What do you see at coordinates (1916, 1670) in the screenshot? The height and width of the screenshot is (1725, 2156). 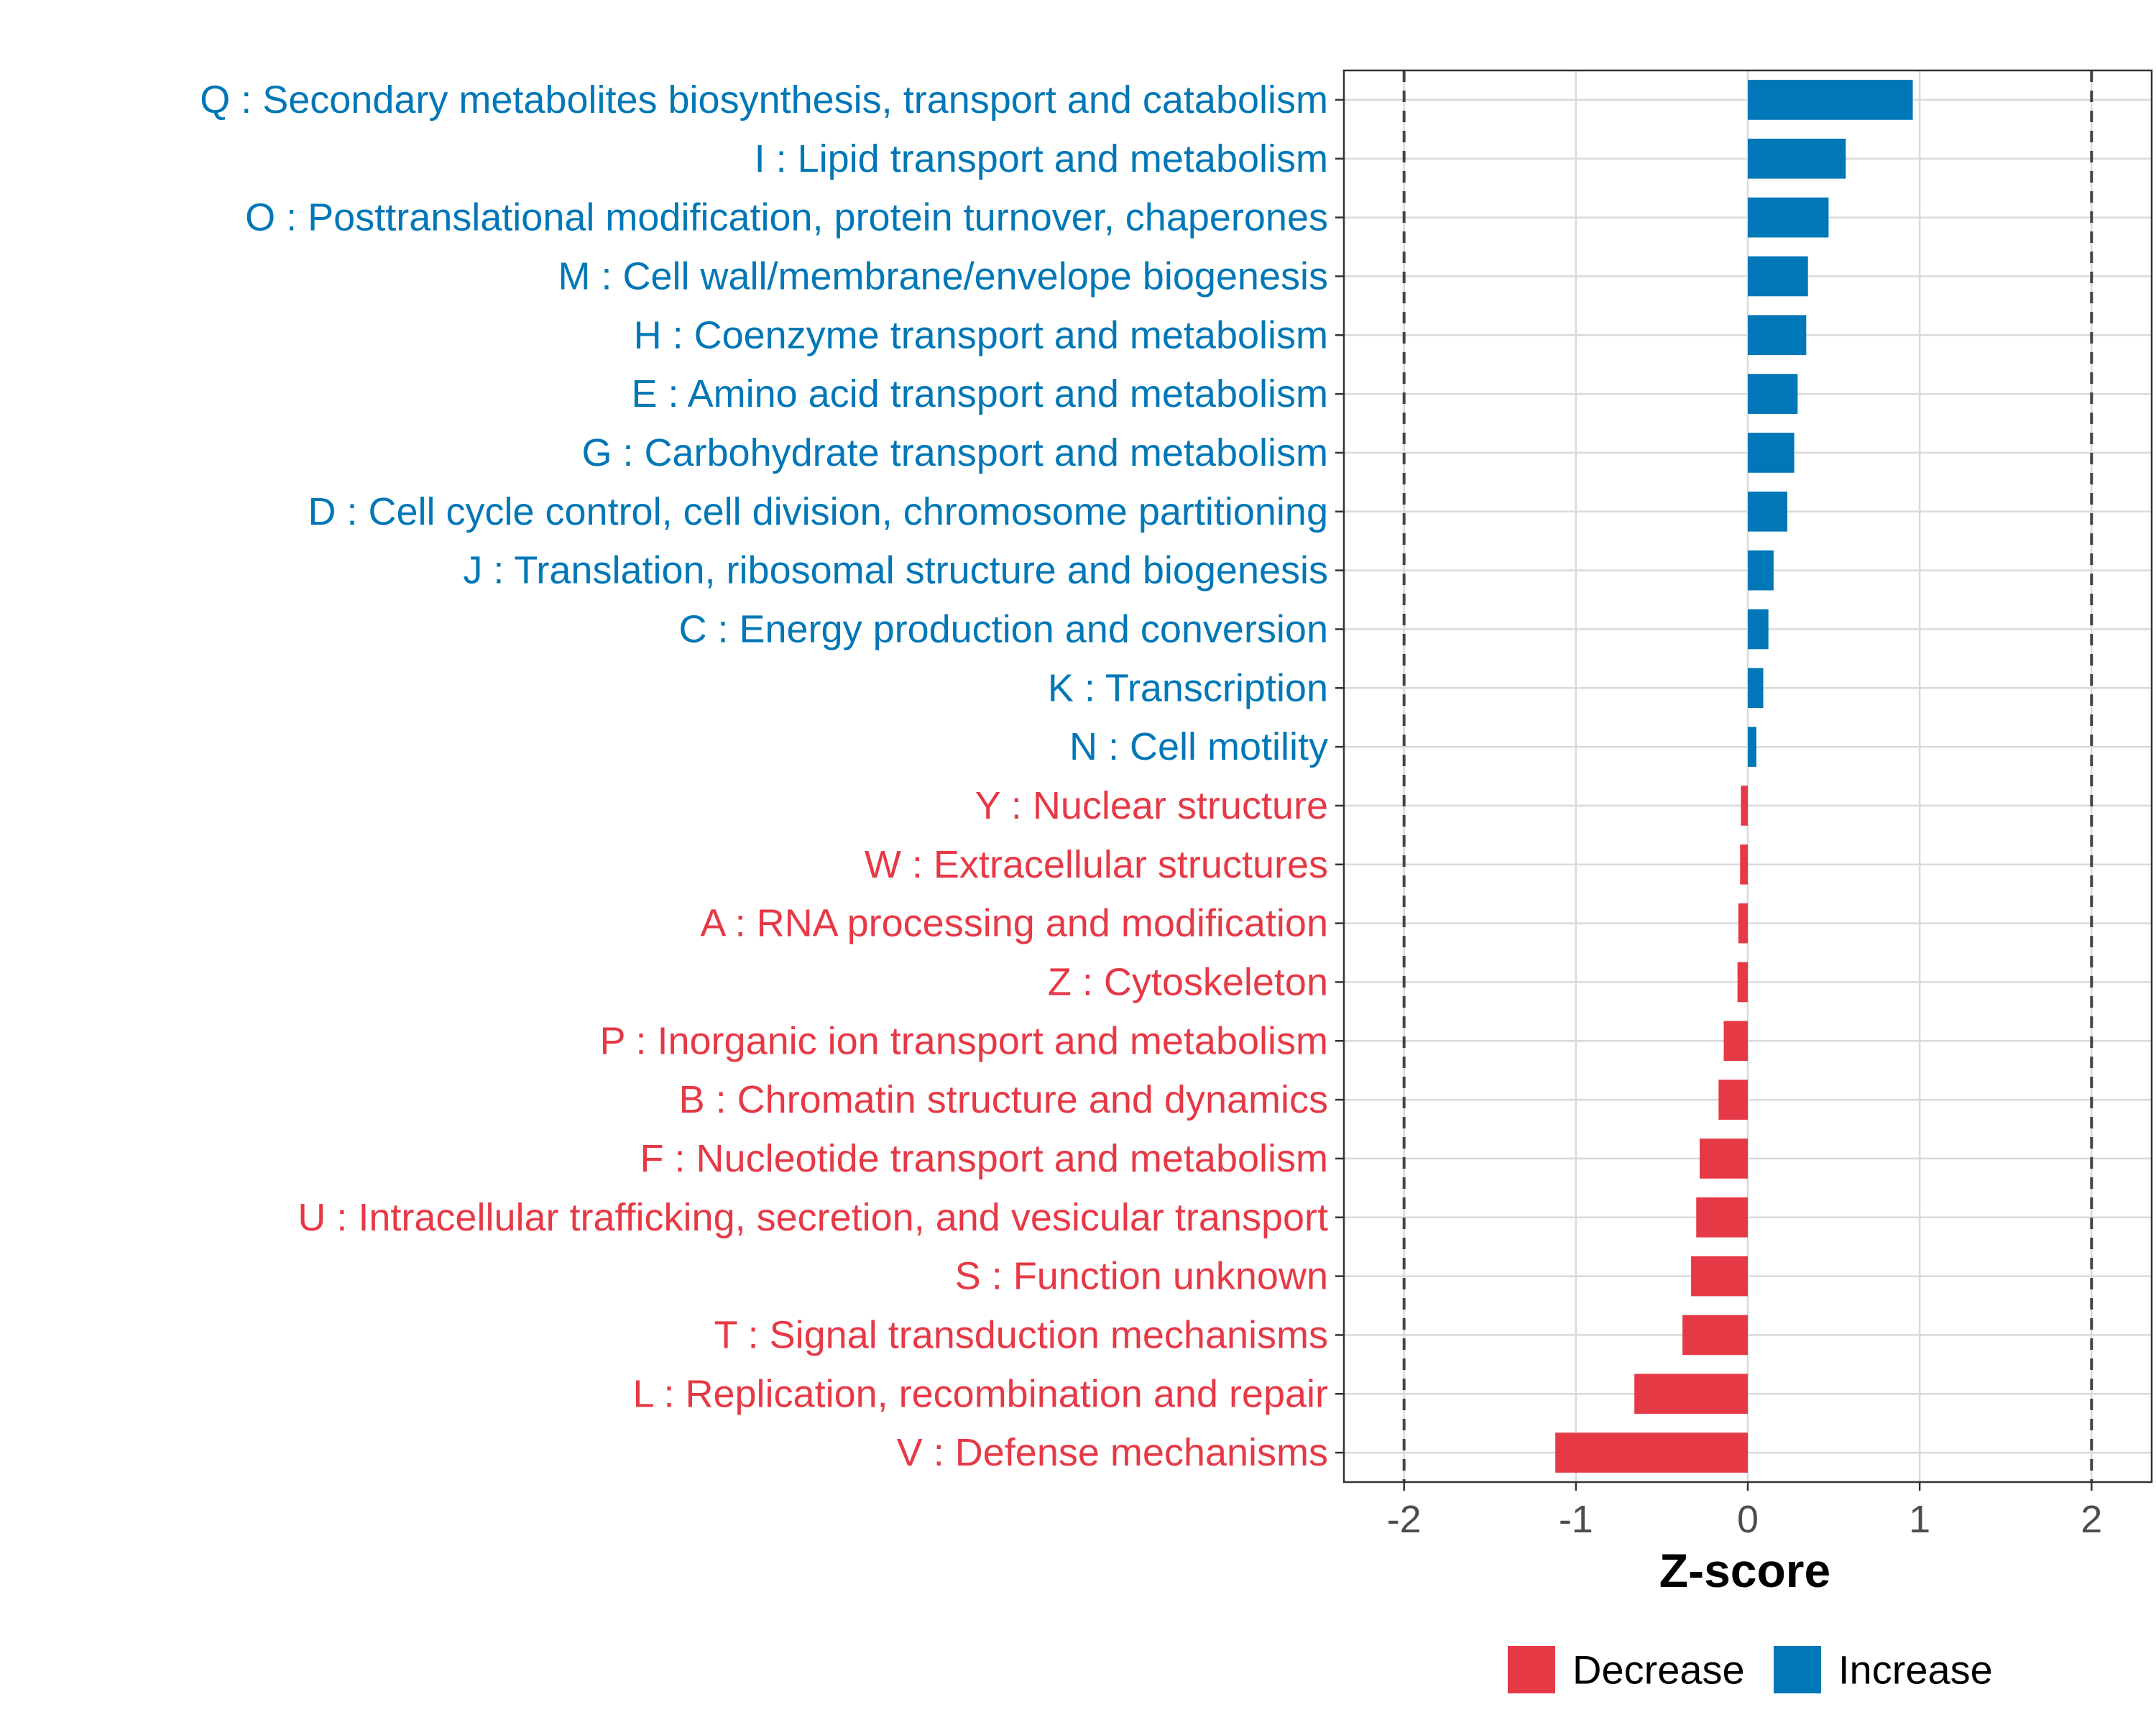 I see `legend-label: Increase` at bounding box center [1916, 1670].